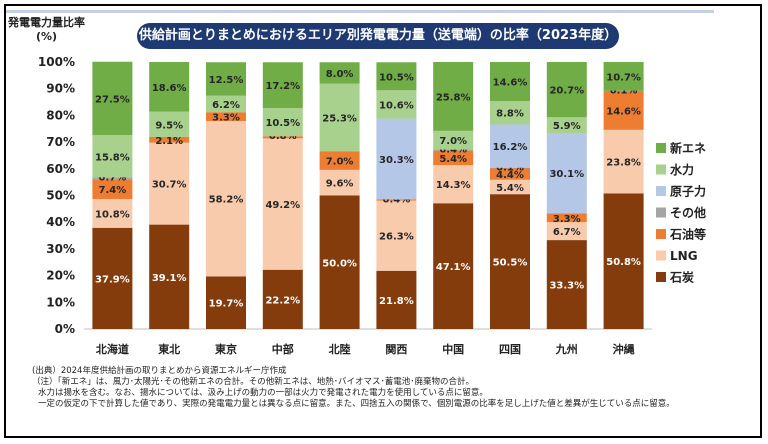 The width and height of the screenshot is (768, 444). I want to click on data-label: 10.5%, so click(282, 123).